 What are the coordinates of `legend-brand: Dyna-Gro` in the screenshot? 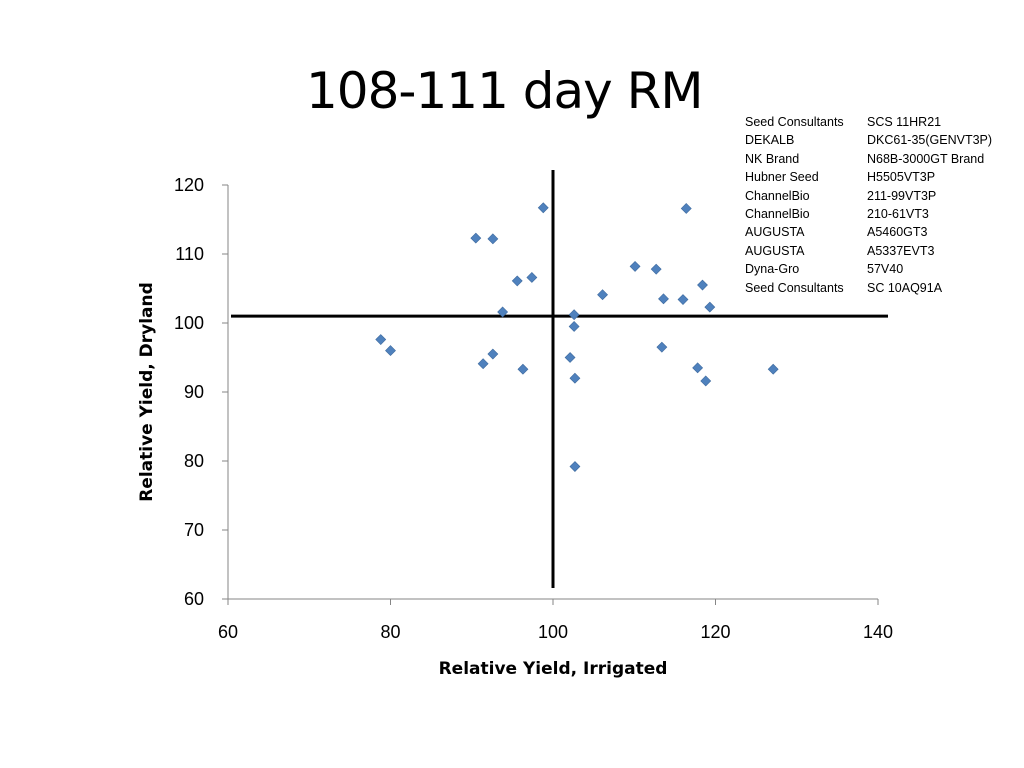 It's located at (772, 269).